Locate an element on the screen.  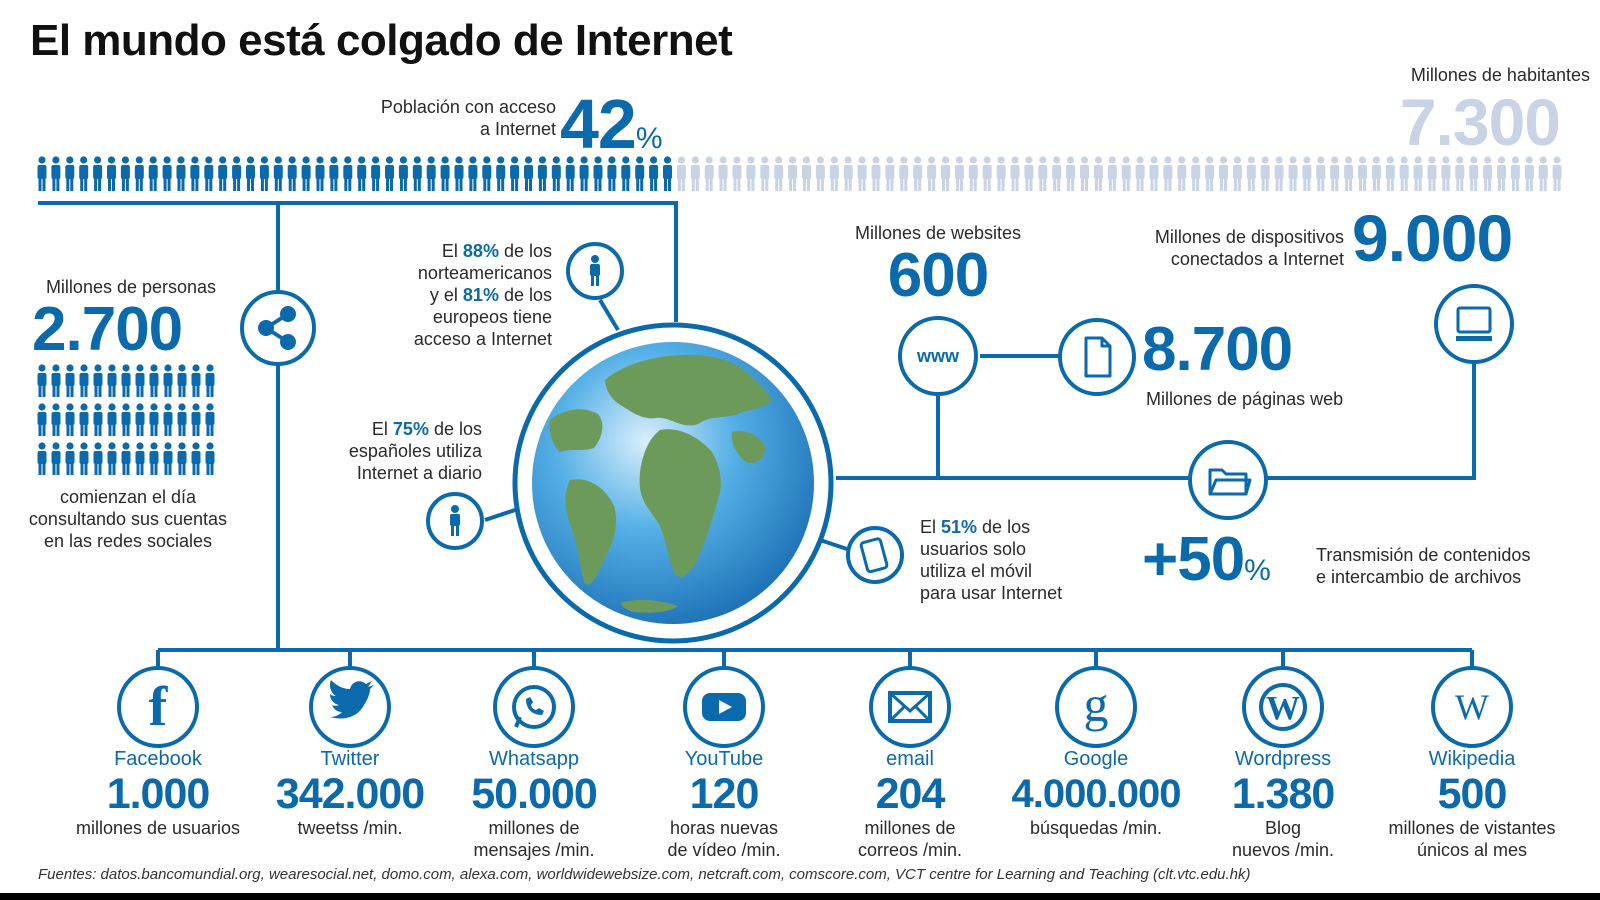
wordpress-icon: W is located at coordinates (1283, 707).